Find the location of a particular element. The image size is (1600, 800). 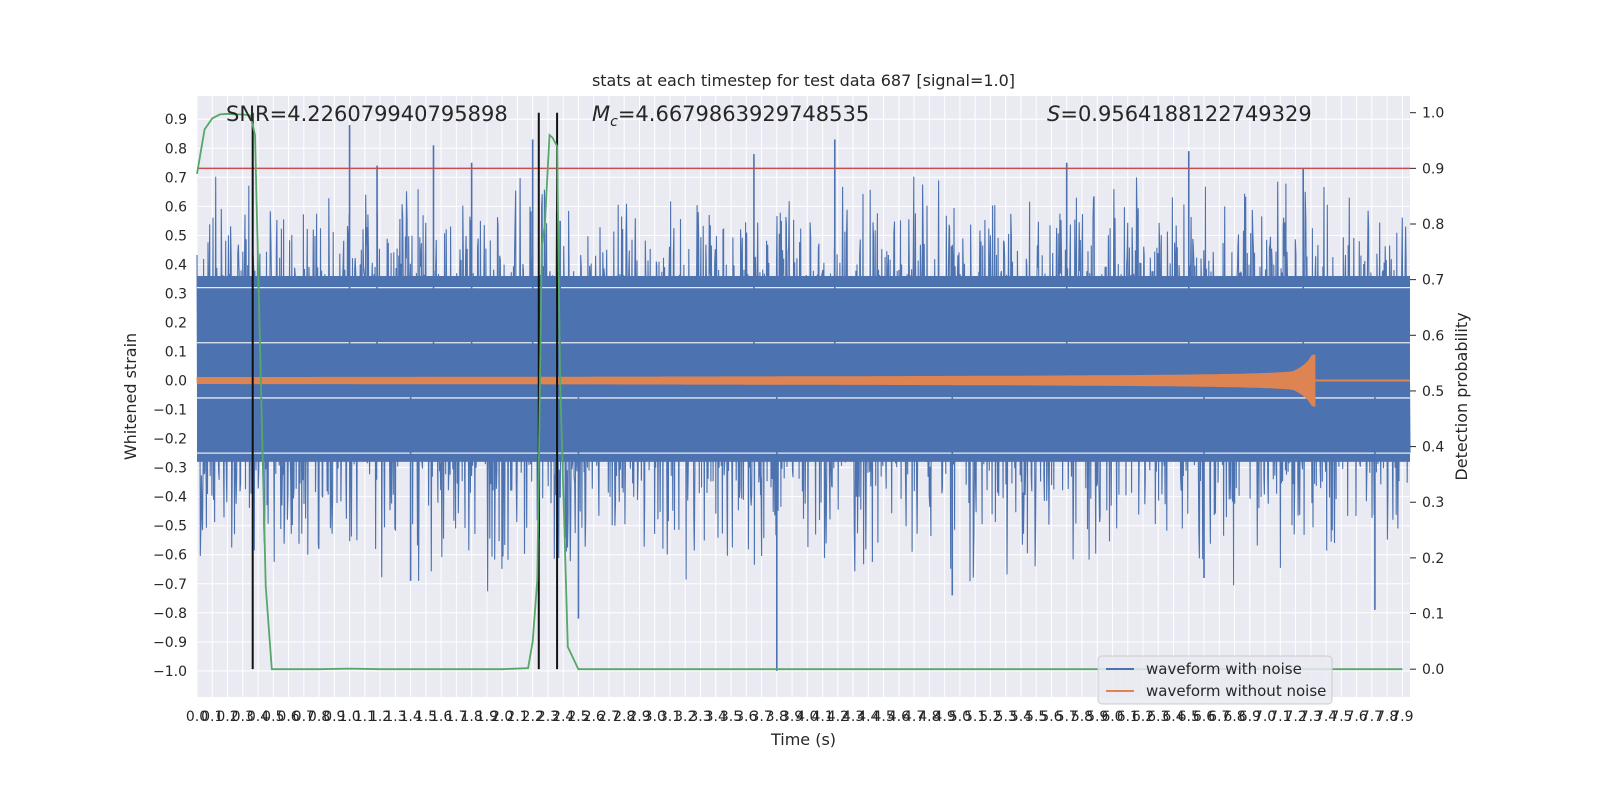

y-tick-label: −0.8 is located at coordinates (170, 614).